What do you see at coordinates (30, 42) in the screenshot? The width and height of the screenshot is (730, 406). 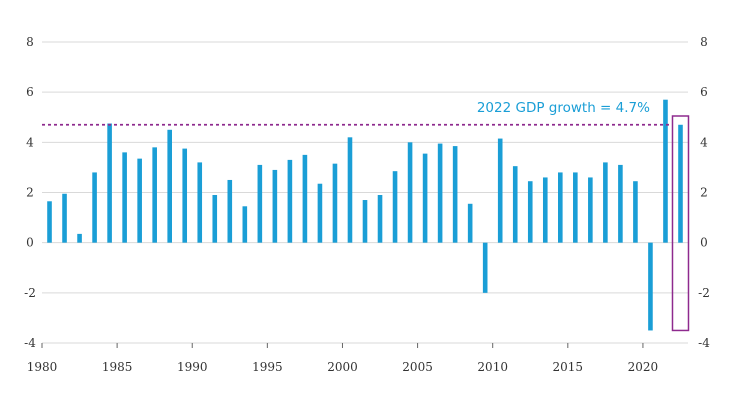 I see `y-tick-label-left: 8` at bounding box center [30, 42].